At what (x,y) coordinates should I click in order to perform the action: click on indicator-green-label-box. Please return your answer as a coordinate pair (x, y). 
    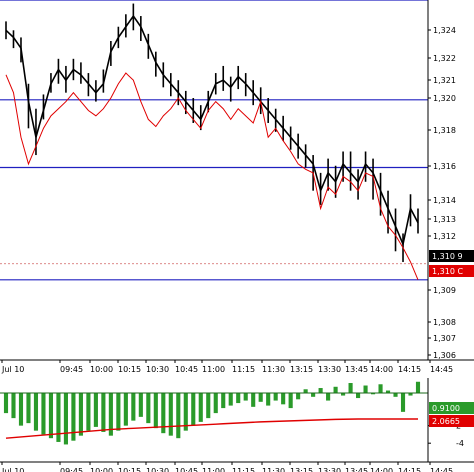
    Looking at the image, I should click on (451, 408).